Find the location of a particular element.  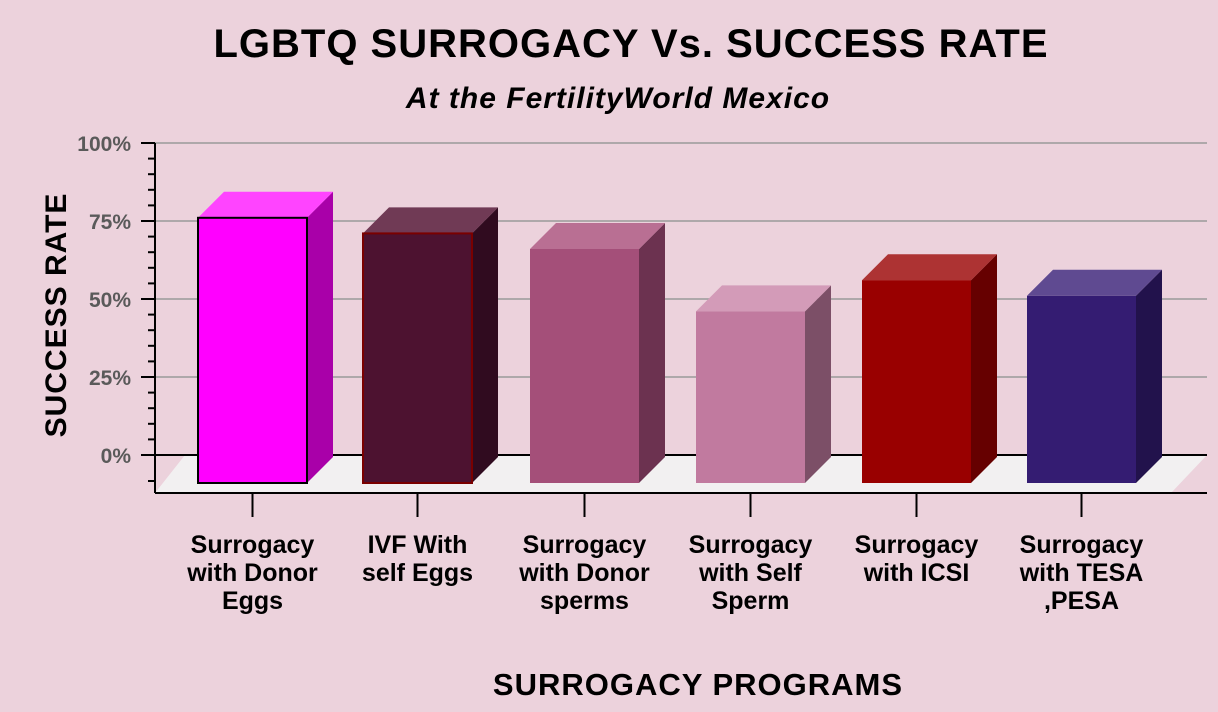

x-tick-label: IVF With self Eggs is located at coordinates (417, 559).